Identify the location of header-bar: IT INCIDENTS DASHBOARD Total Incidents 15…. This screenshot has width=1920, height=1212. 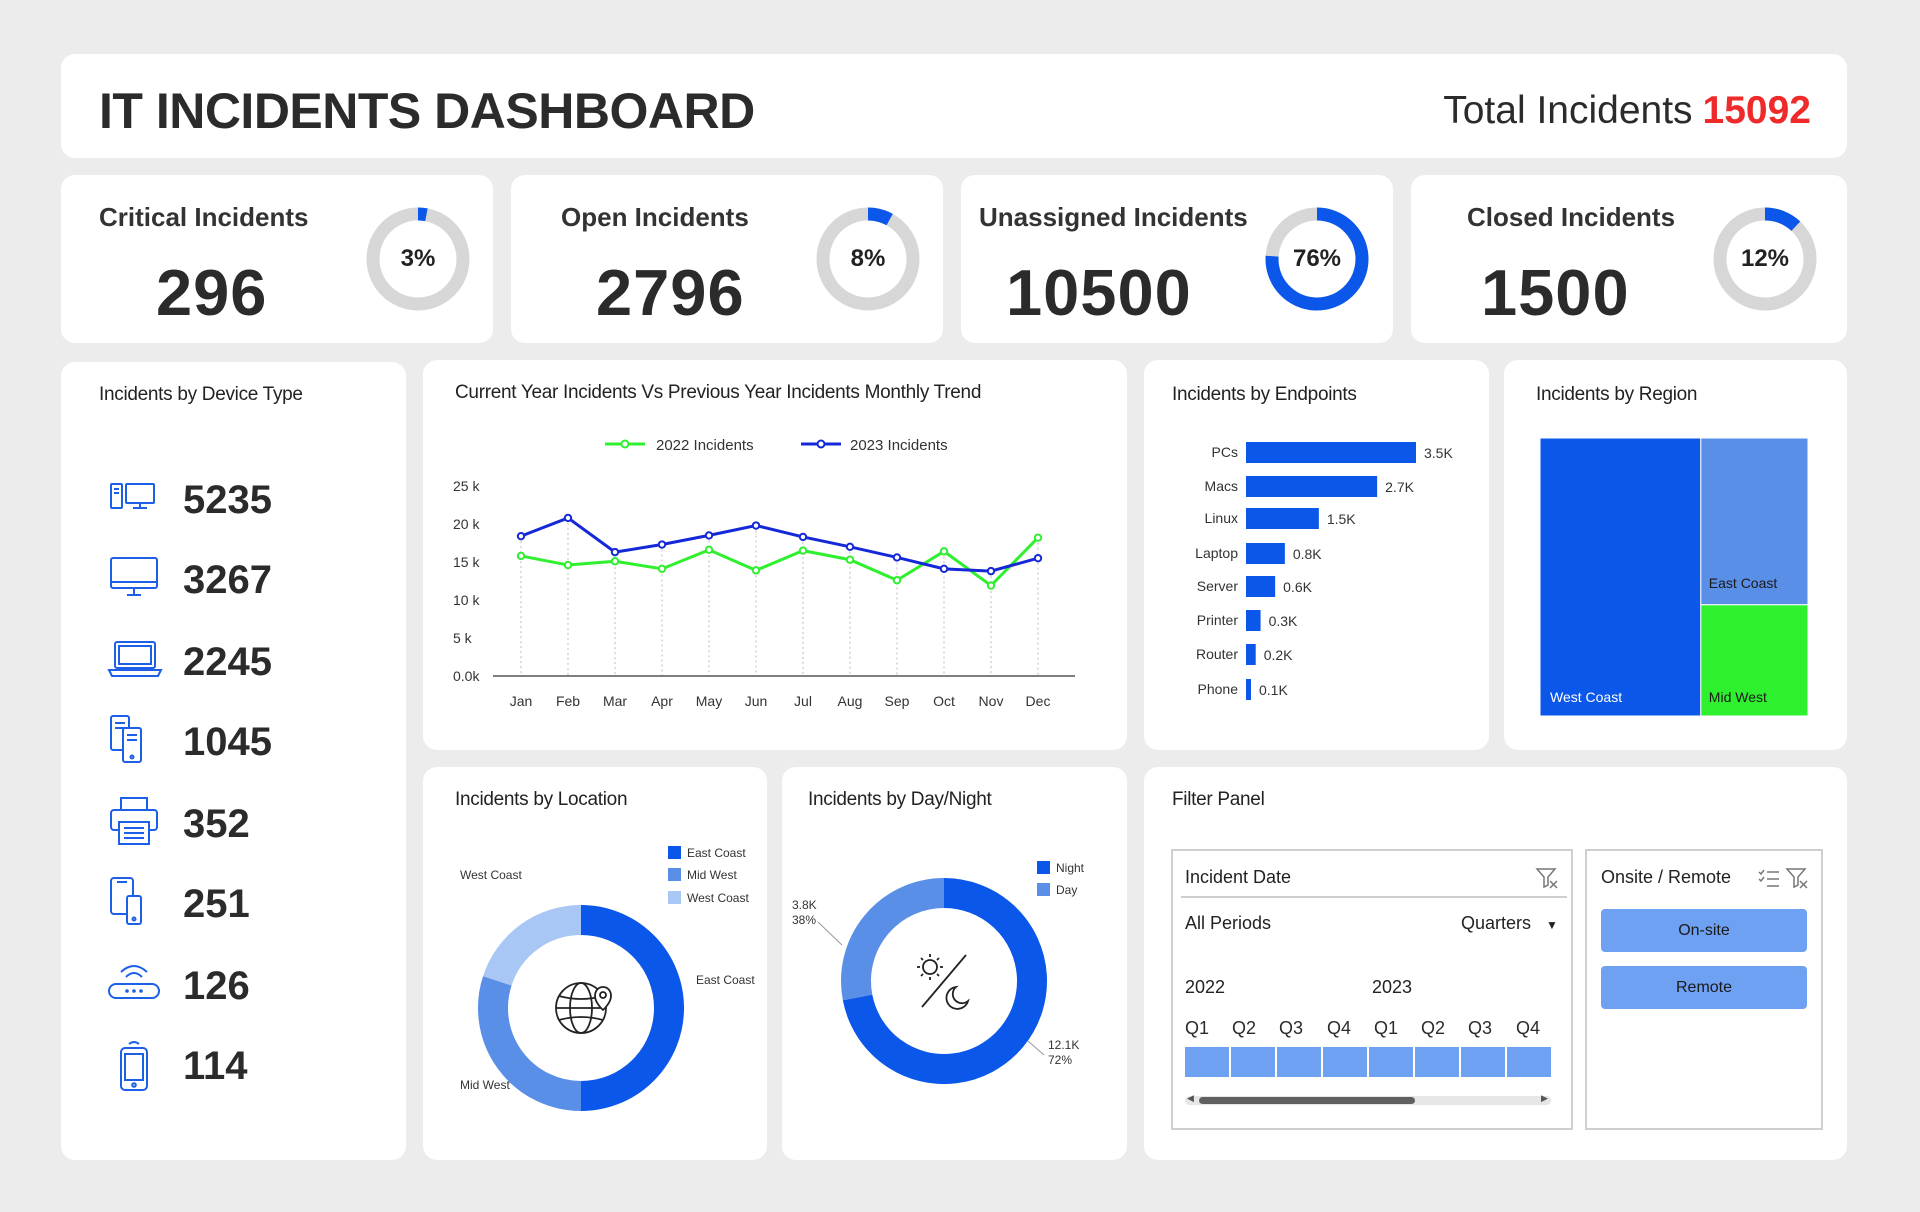
(954, 106).